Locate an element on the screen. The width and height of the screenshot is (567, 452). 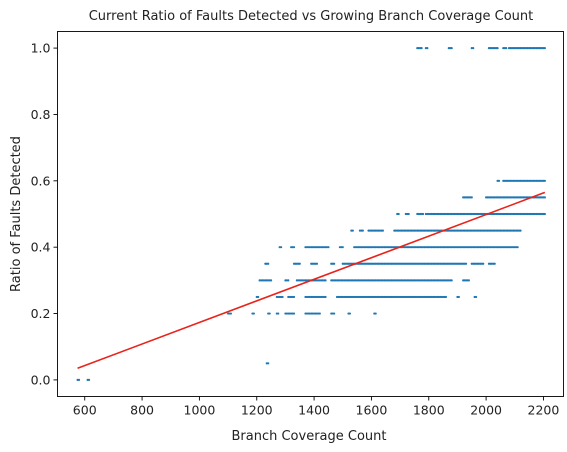
x-tick-label: 1200 is located at coordinates (257, 410).